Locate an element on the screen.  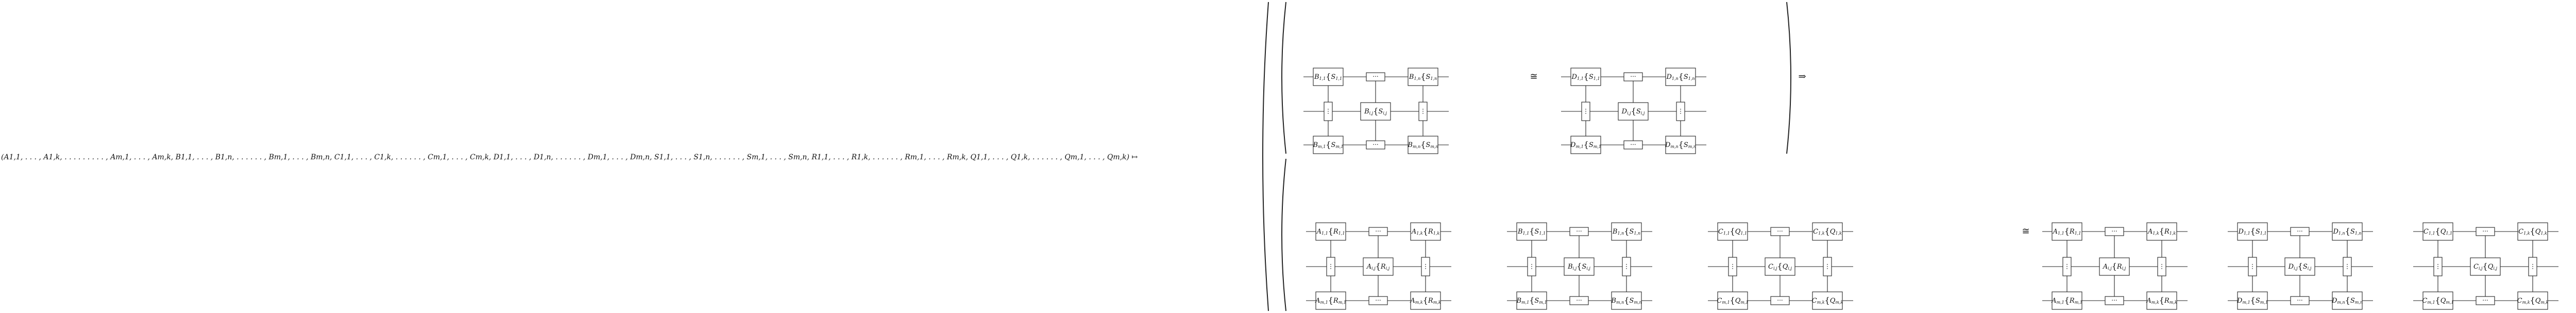
bottom-left-block-0-corner-tl: A1,1{R1,1 is located at coordinates (1330, 231).